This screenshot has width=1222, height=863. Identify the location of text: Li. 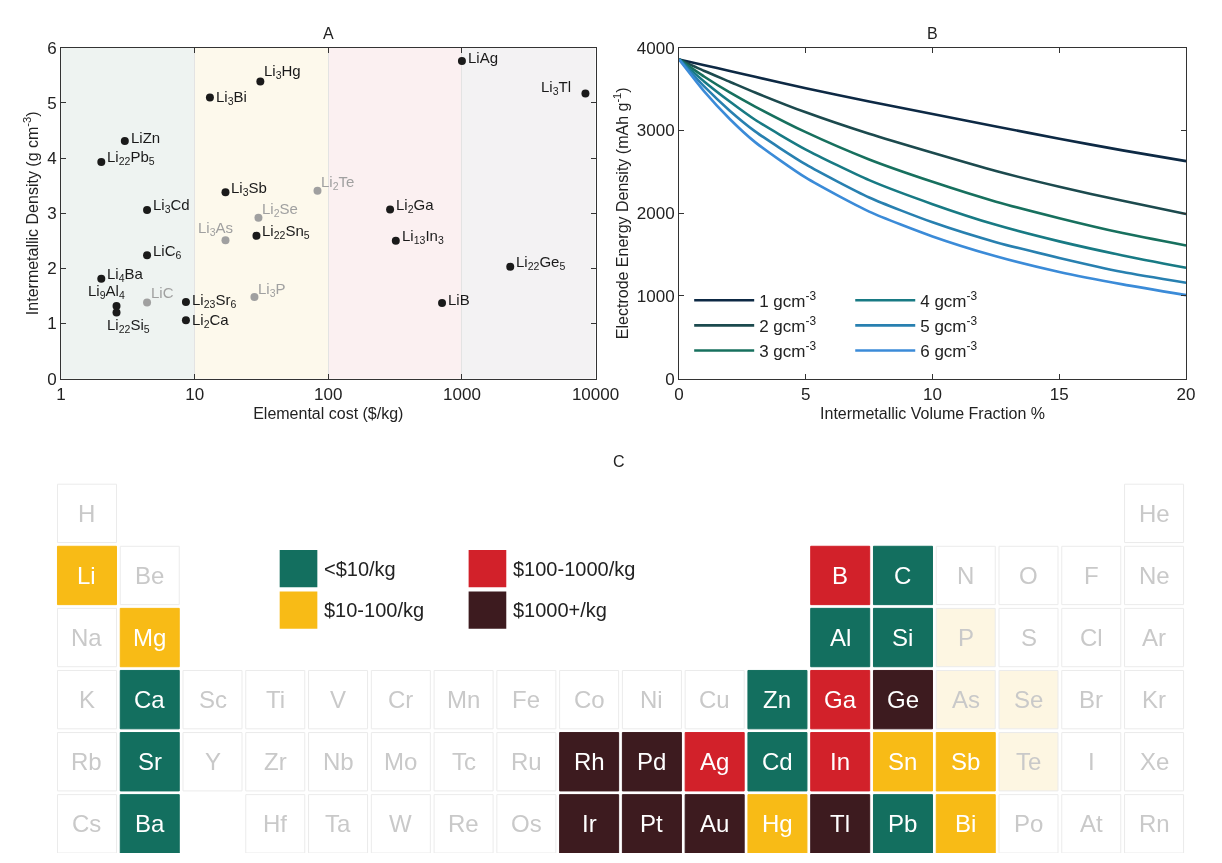
(86, 575).